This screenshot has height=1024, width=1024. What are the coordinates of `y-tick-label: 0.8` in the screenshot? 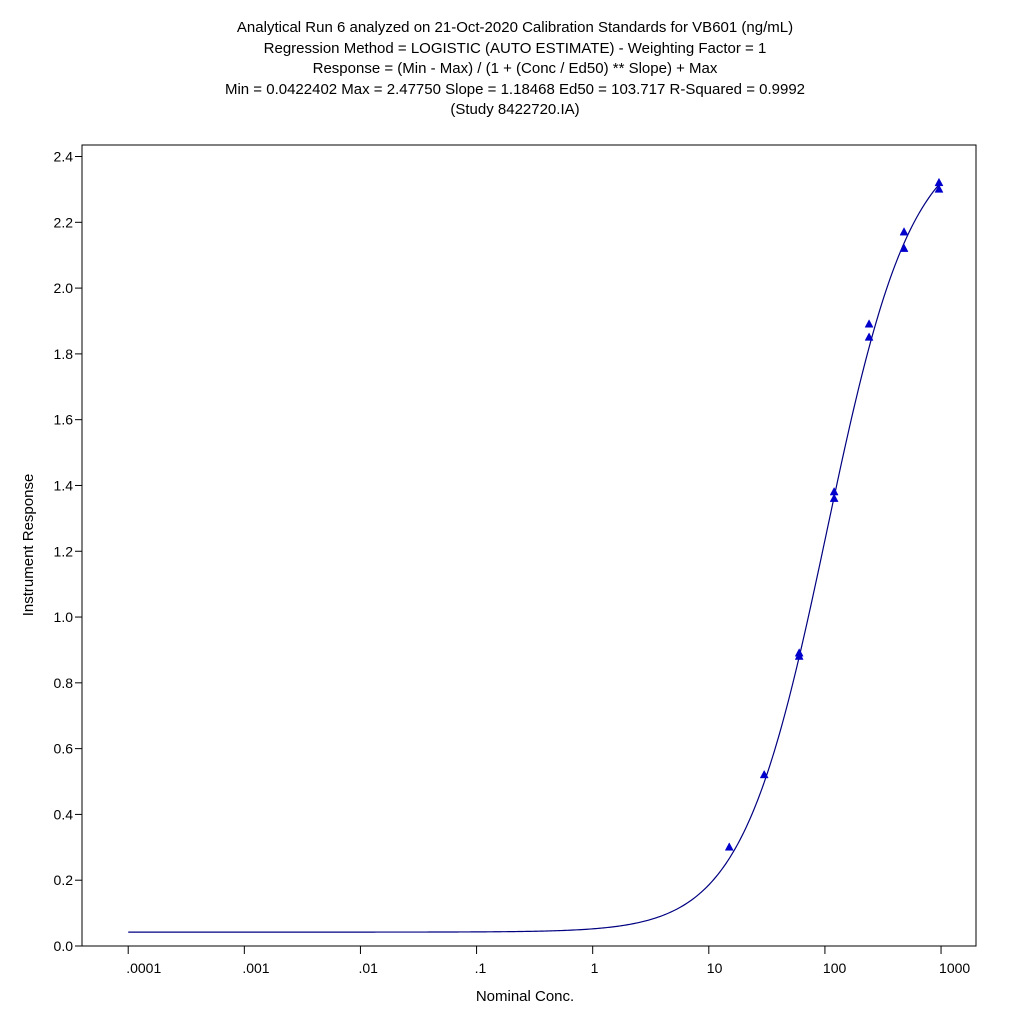 It's located at (64, 683).